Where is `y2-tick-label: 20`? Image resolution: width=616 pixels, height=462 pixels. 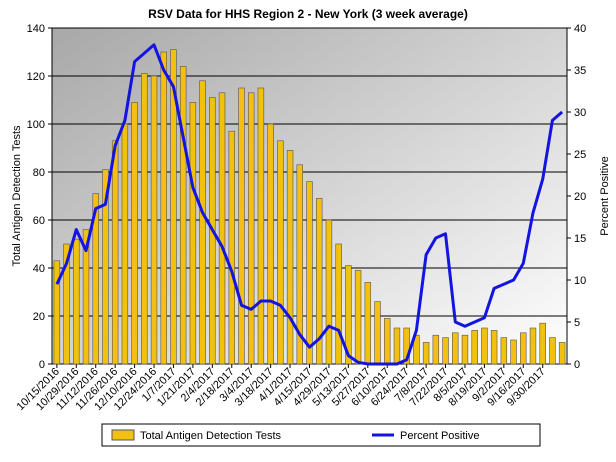 y2-tick-label: 20 is located at coordinates (580, 197).